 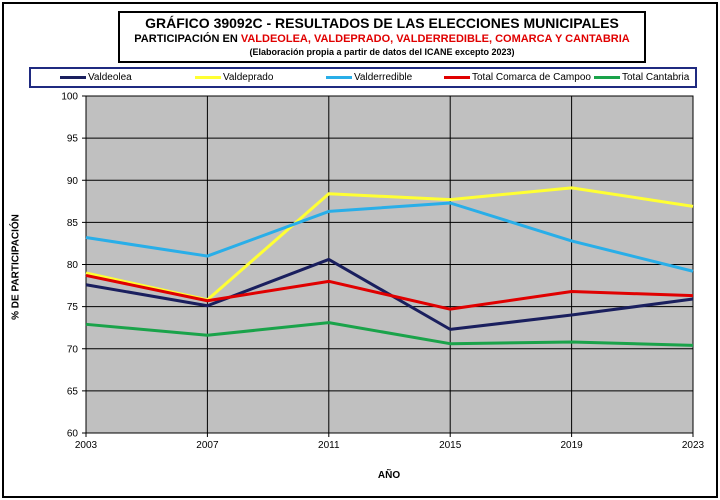 What do you see at coordinates (187, 39) in the screenshot?
I see `subtitle-prefix: PARTICIPACIÓN EN` at bounding box center [187, 39].